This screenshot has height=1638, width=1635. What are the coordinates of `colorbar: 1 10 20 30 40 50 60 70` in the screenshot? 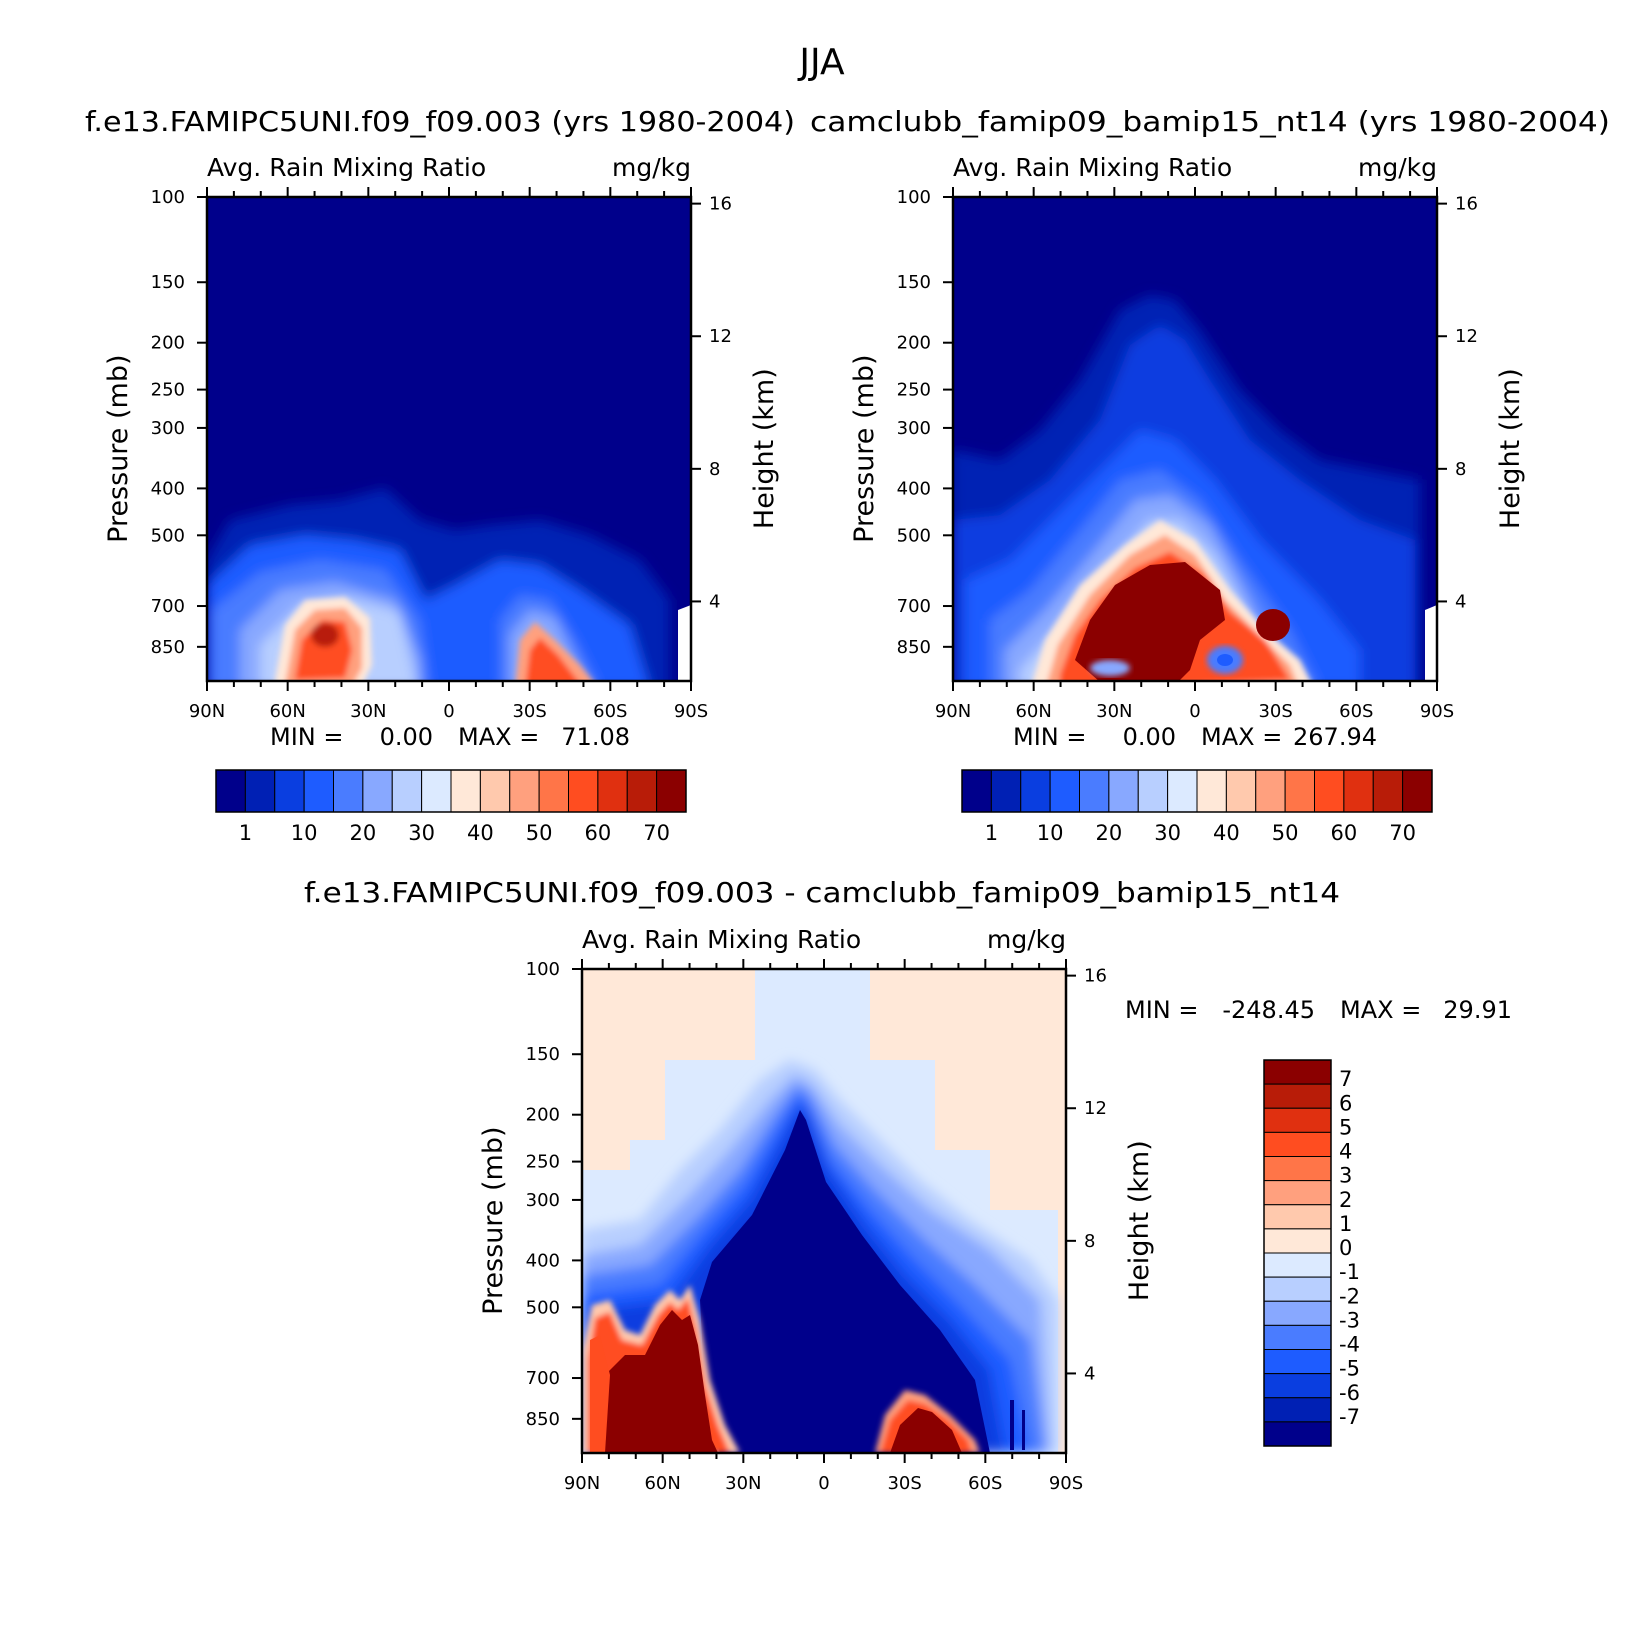 It's located at (451, 807).